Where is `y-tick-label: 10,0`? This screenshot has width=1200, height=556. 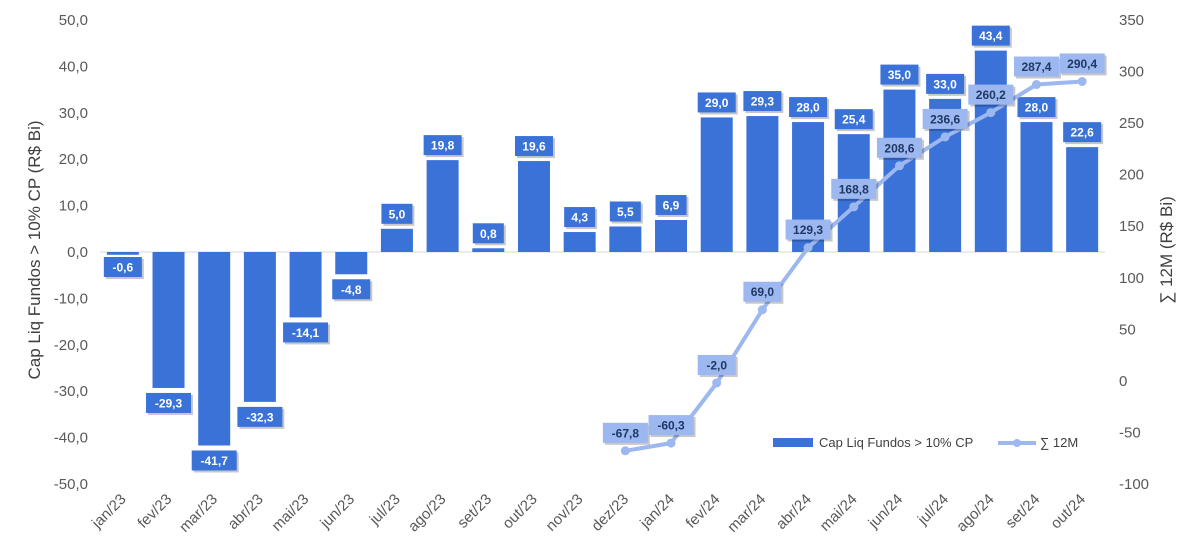 y-tick-label: 10,0 is located at coordinates (73, 206).